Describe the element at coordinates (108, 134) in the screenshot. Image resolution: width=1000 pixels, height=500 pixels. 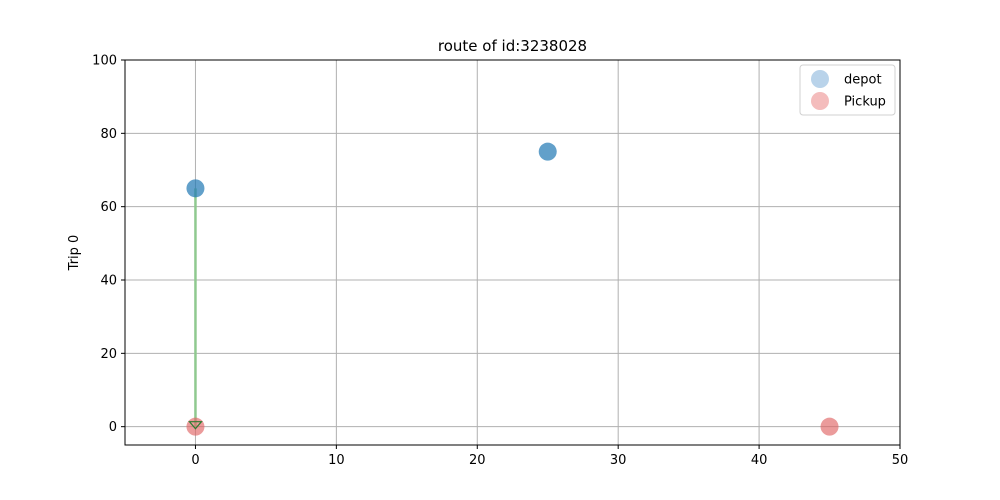
I see `y-tick-label: 80` at that location.